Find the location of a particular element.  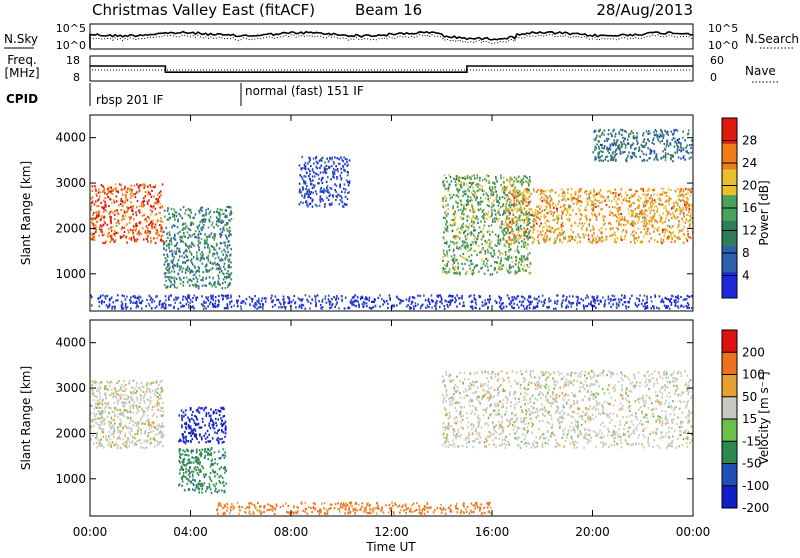

freq-label-line1: Freq. is located at coordinates (22, 60).